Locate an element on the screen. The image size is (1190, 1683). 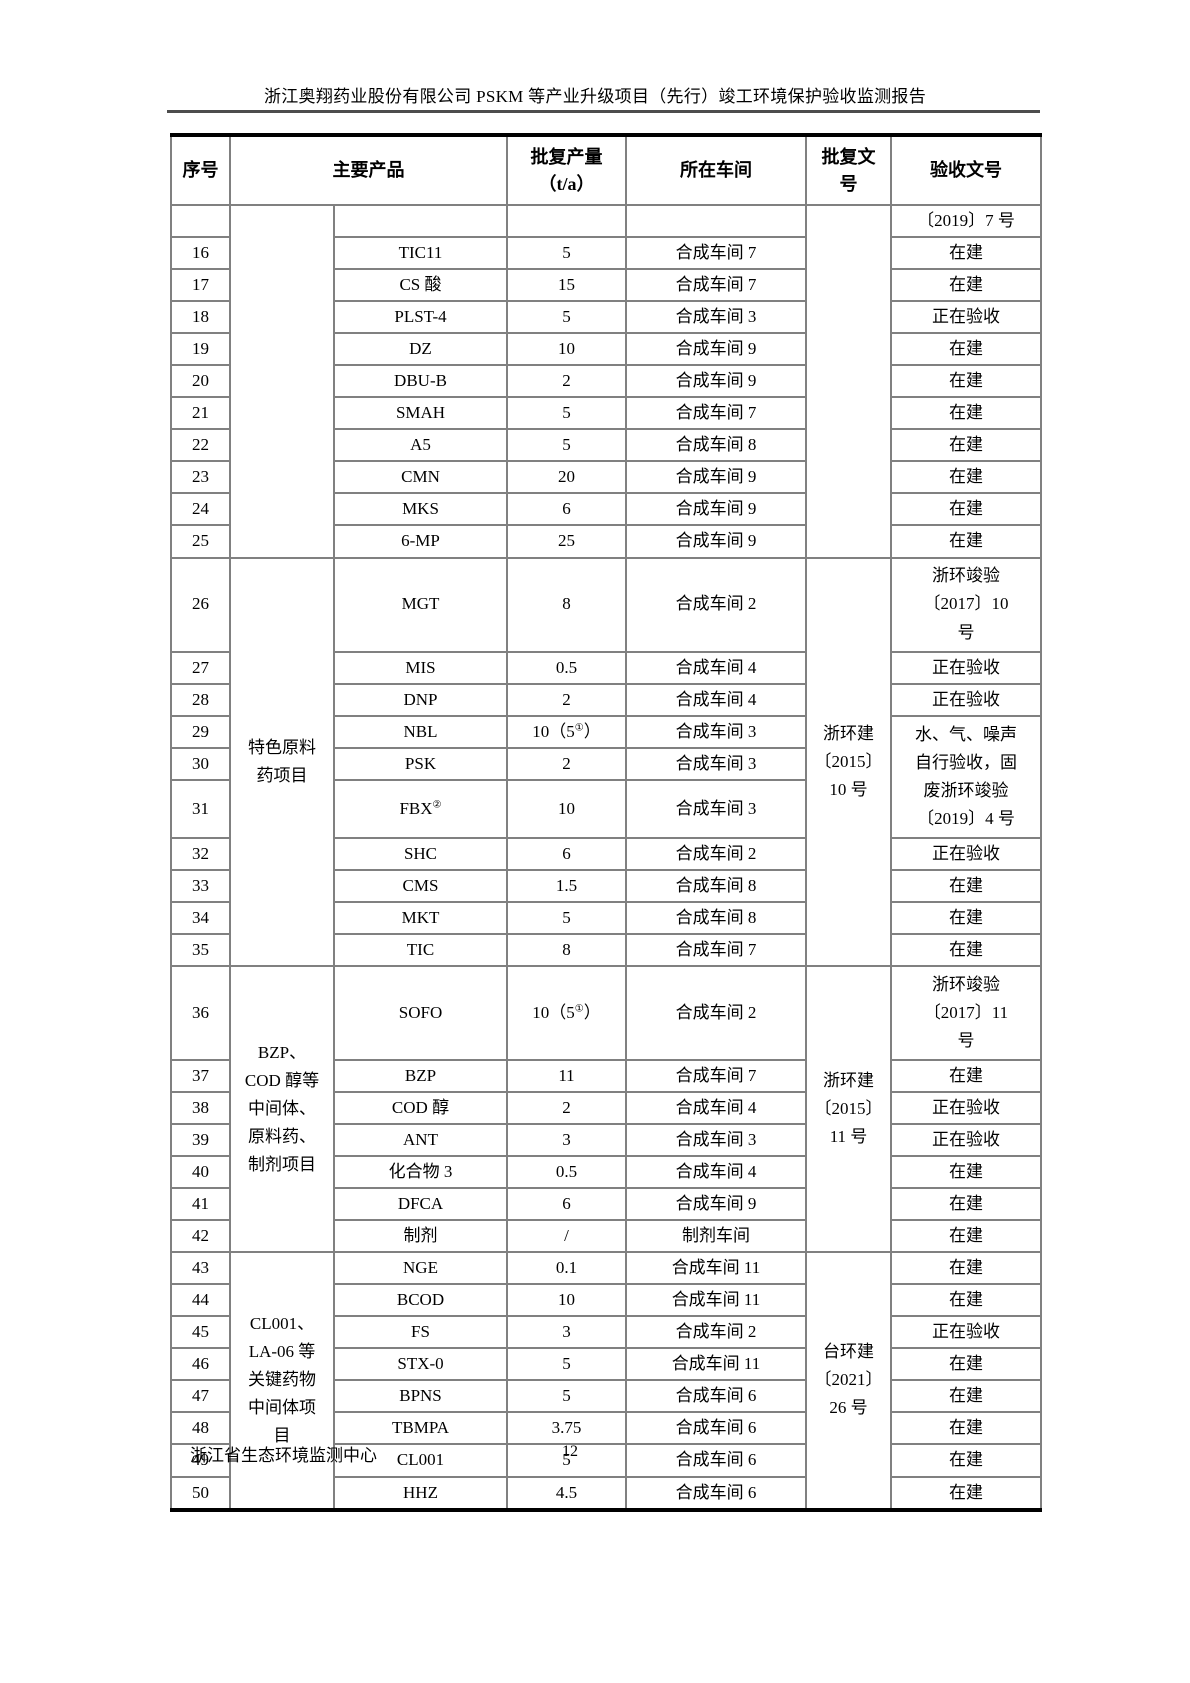
cell-capacity: 20 is located at coordinates (566, 477).